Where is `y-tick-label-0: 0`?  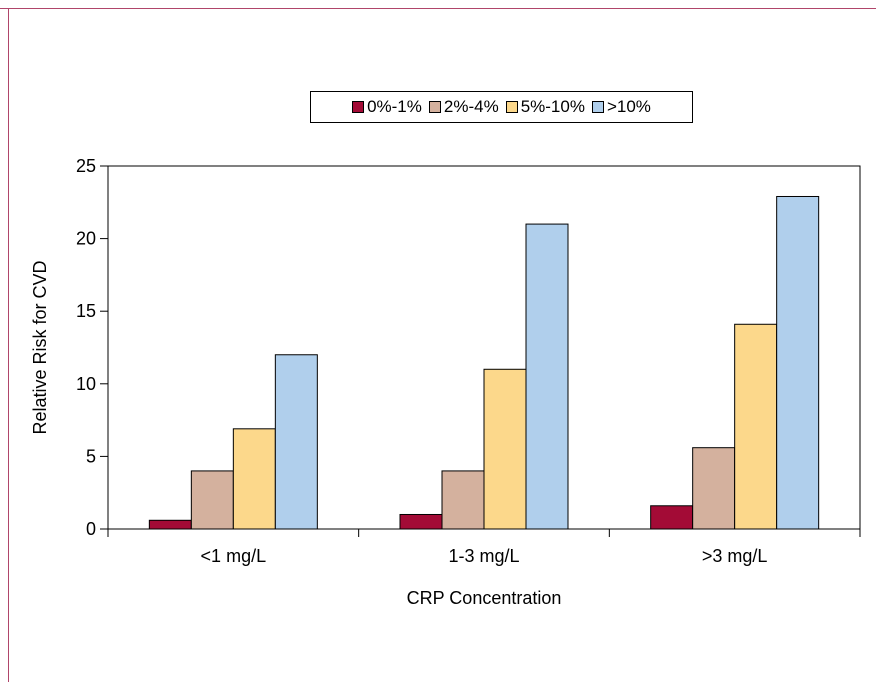 y-tick-label-0: 0 is located at coordinates (91, 529).